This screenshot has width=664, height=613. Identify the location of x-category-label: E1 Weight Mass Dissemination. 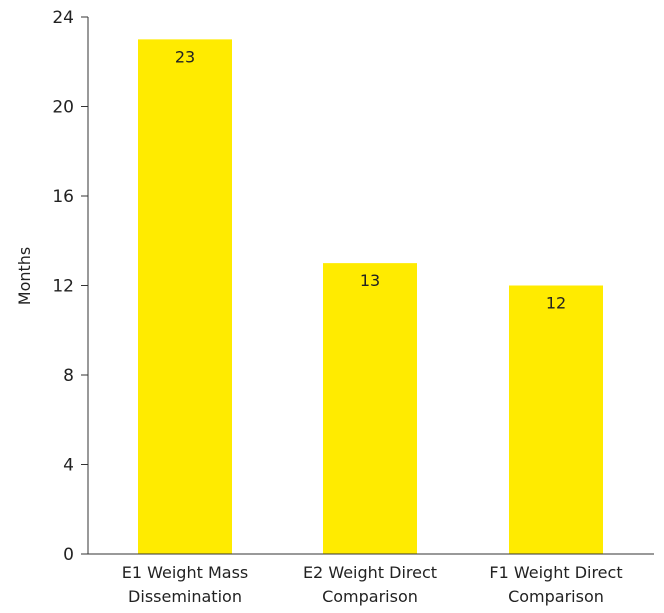
(185, 584).